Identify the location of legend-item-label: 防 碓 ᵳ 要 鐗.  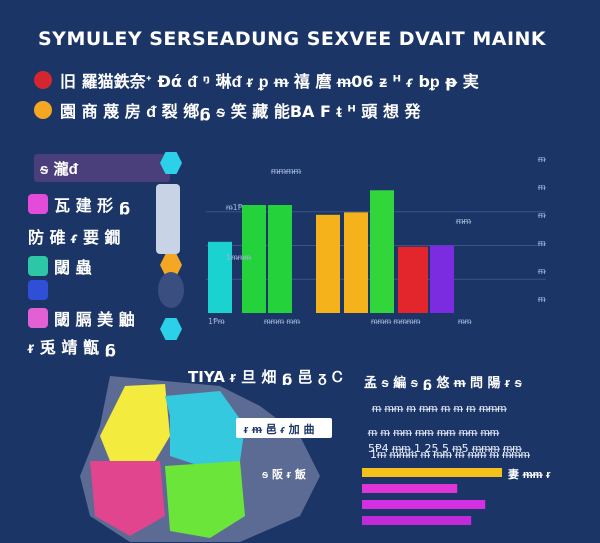
(74, 237).